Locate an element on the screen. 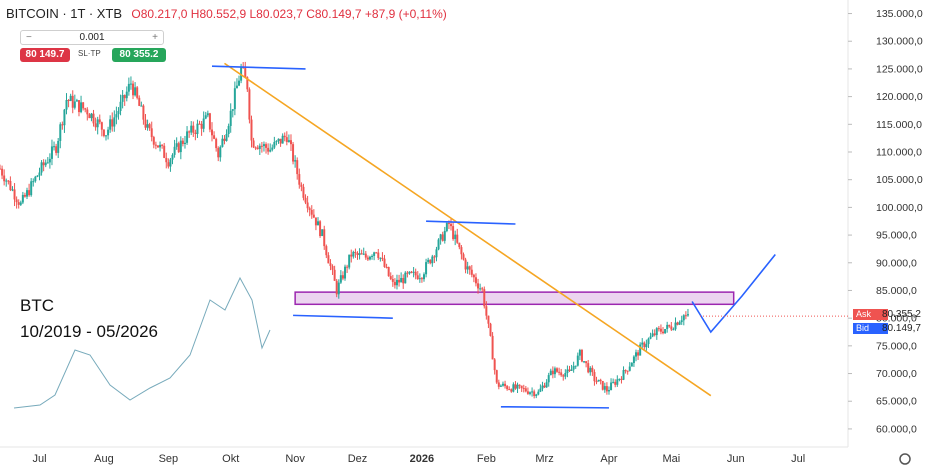 This screenshot has width=929, height=474. x-tick-label: Okt is located at coordinates (230, 459).